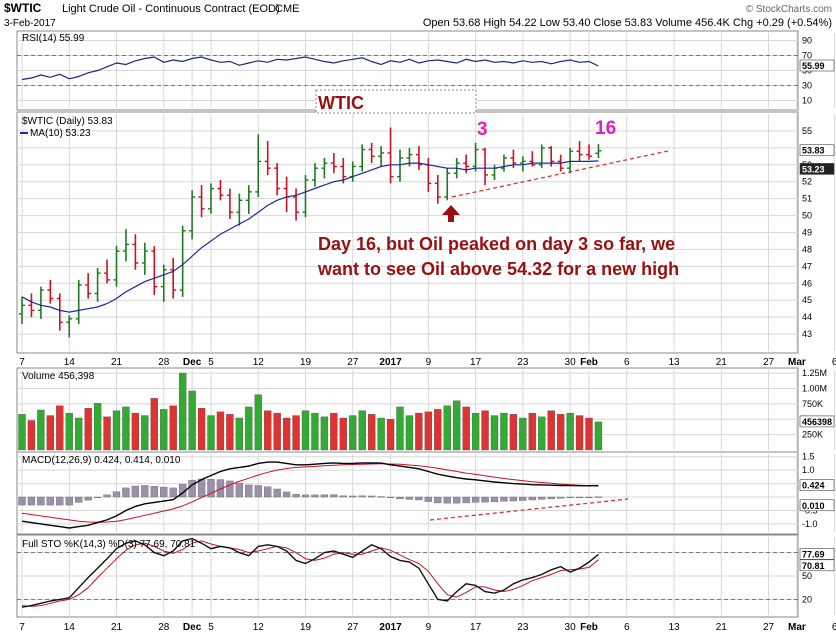  Describe the element at coordinates (807, 56) in the screenshot. I see `rsi-tick-label: 70` at that location.